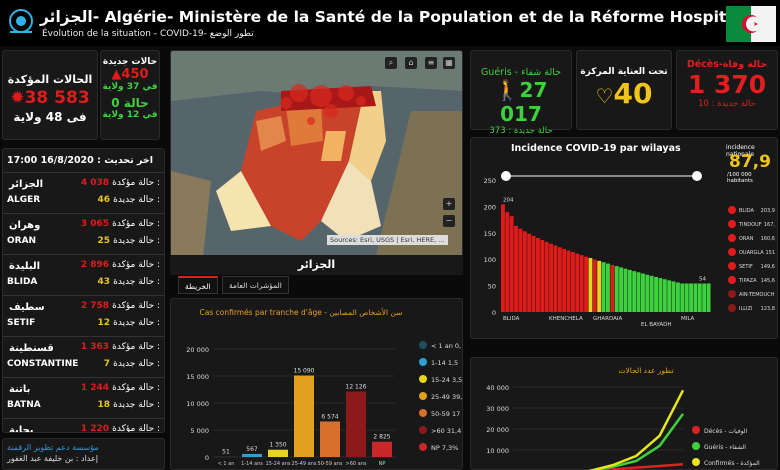 The width and height of the screenshot is (780, 470). I want to click on age-bar-value: 51, so click(226, 452).